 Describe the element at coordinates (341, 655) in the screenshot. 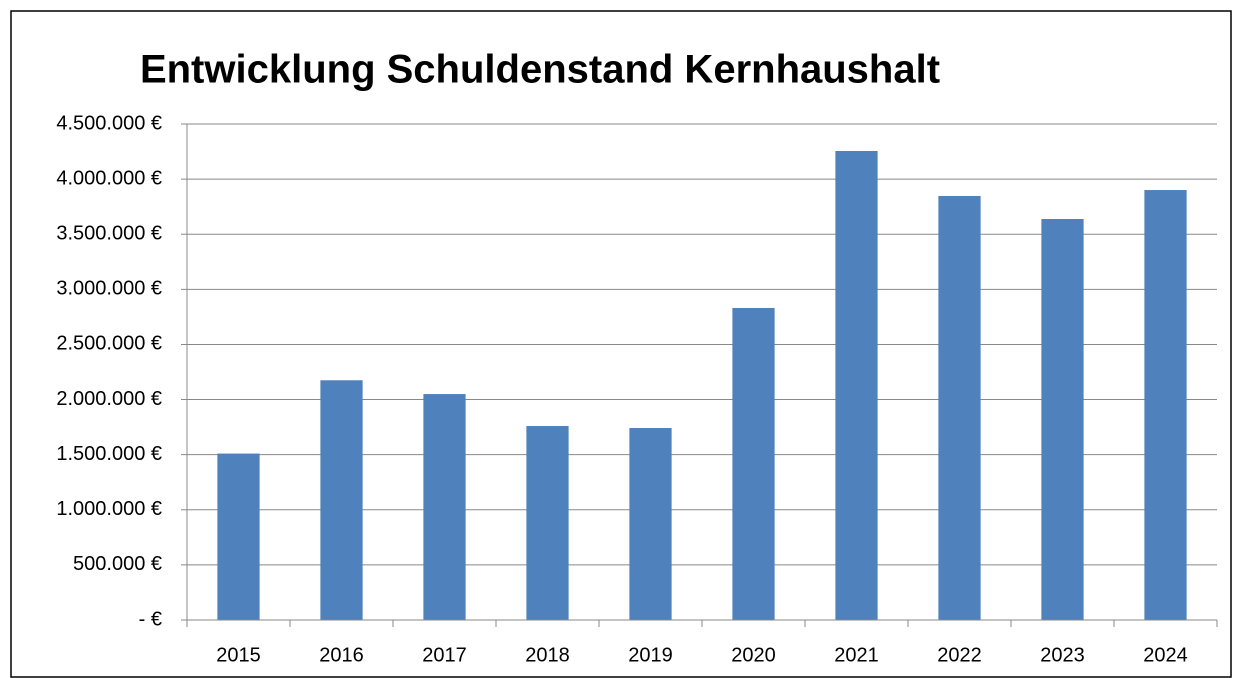

I see `x-tick-label: 2016` at that location.